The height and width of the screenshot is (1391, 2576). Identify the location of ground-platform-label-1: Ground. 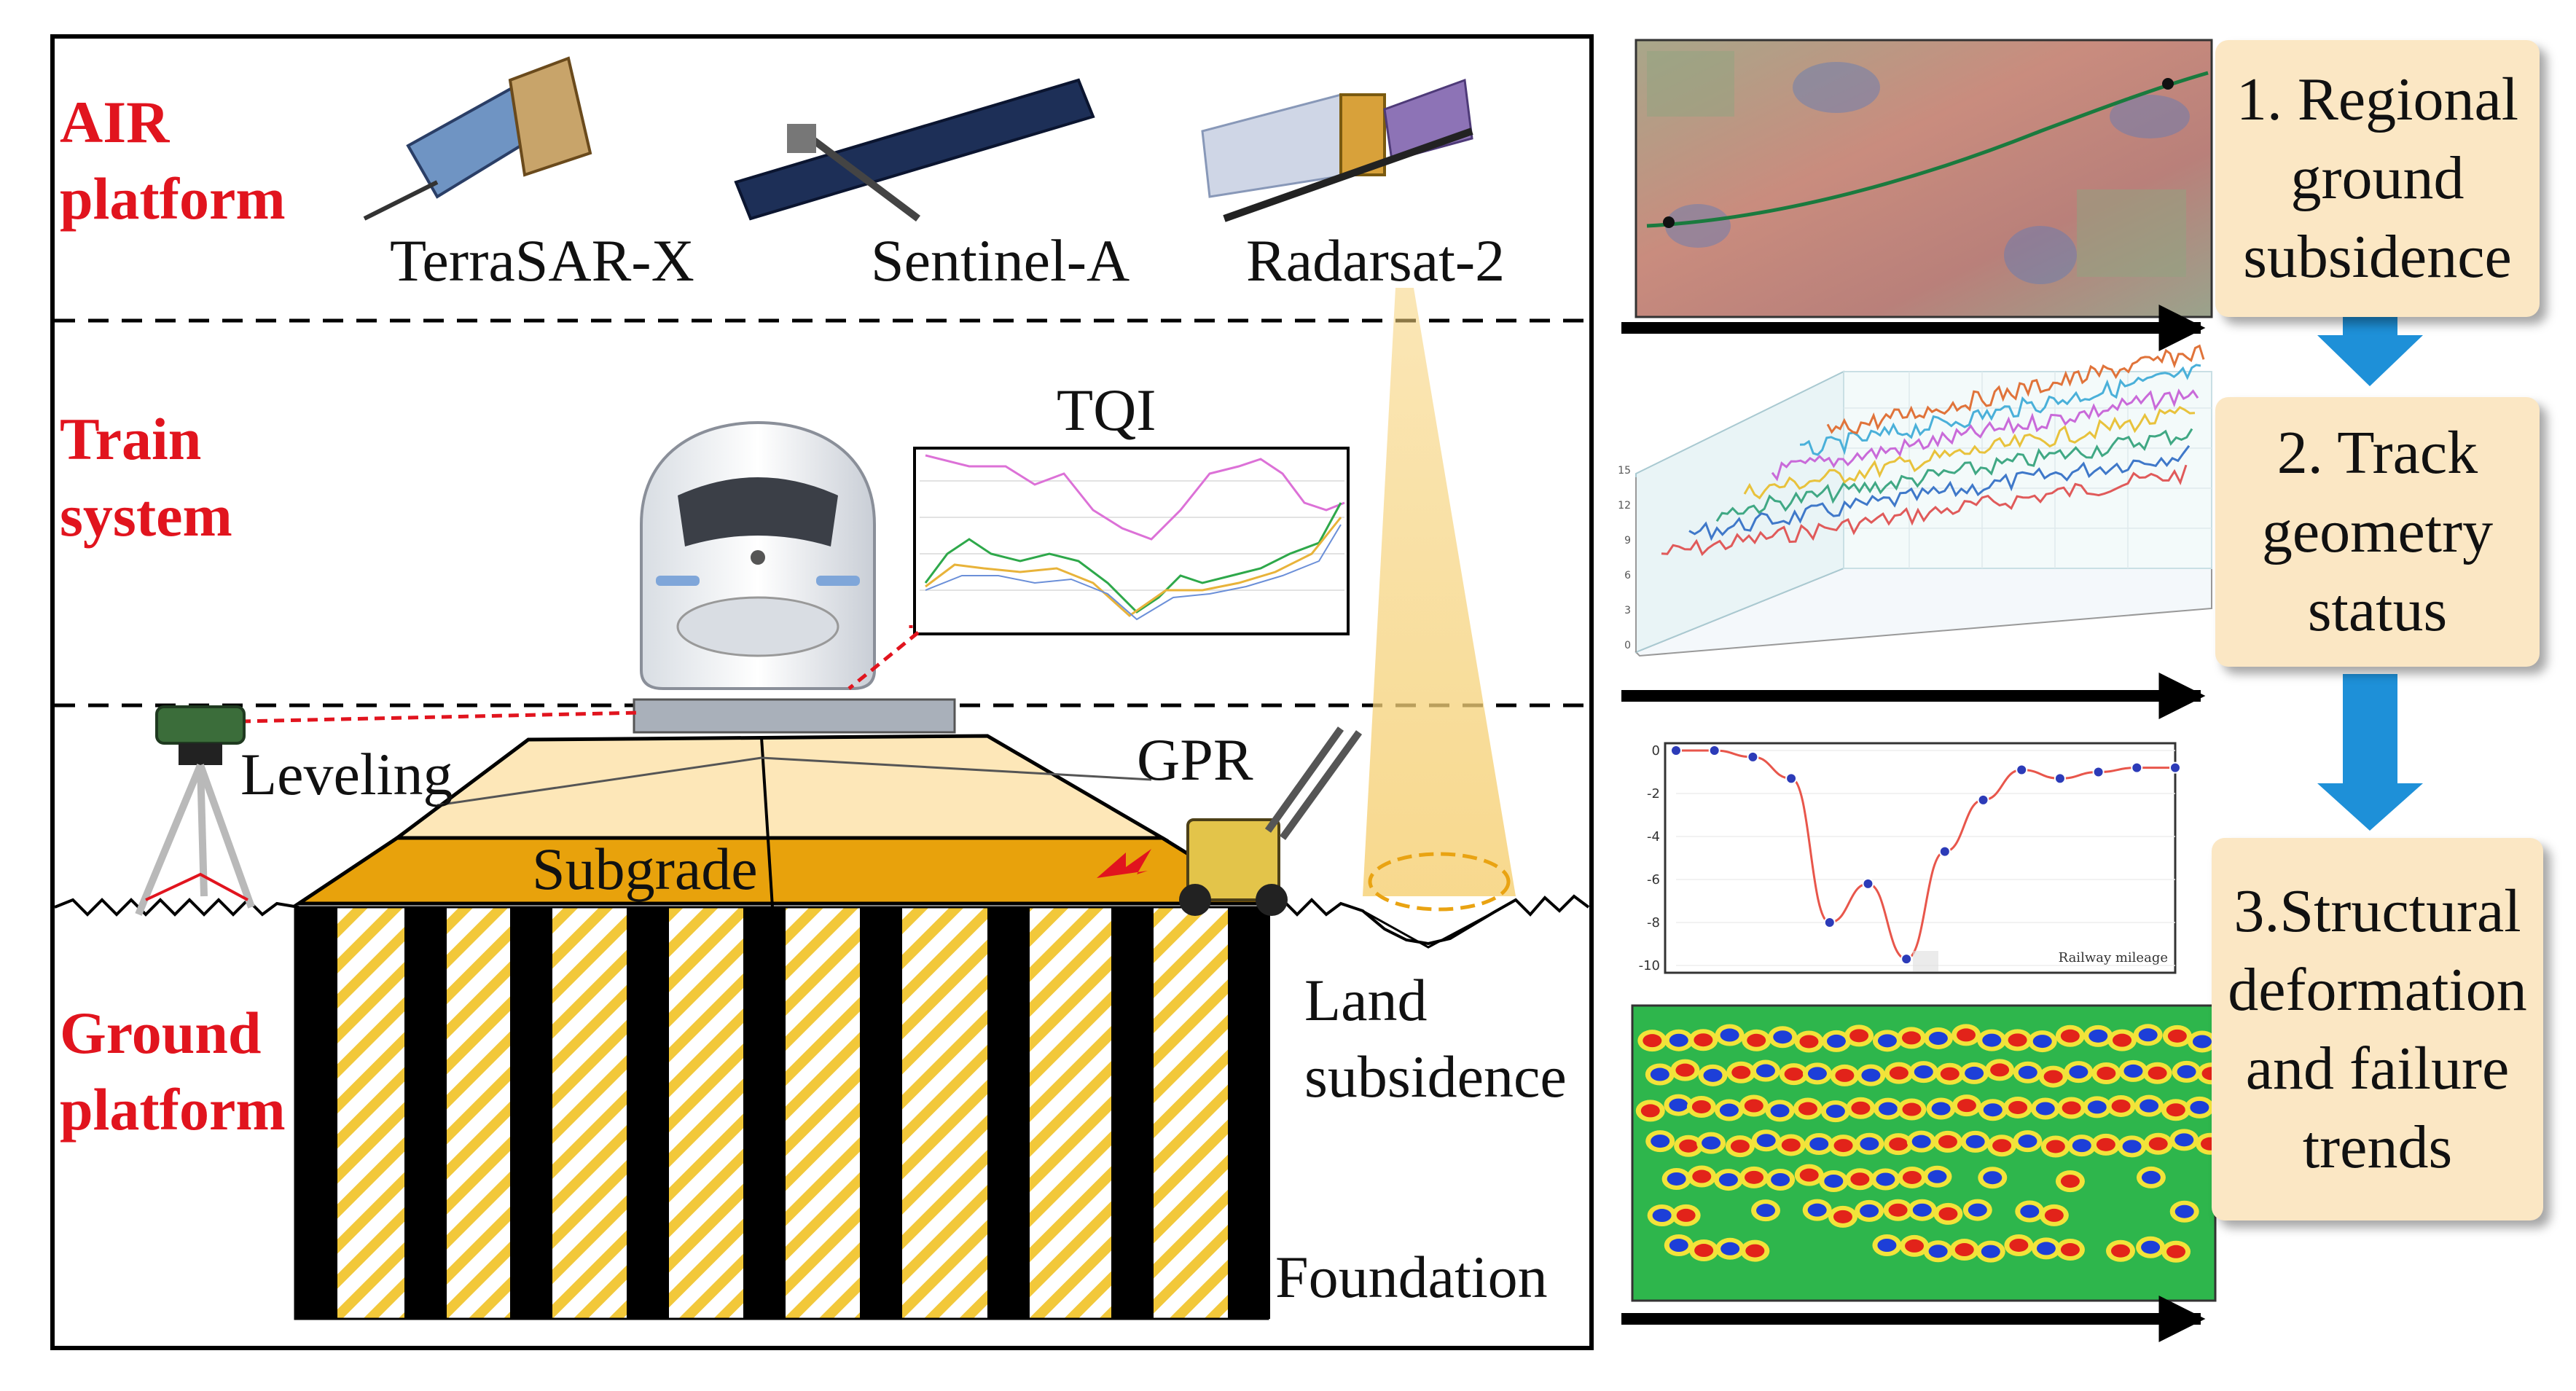
(161, 1033).